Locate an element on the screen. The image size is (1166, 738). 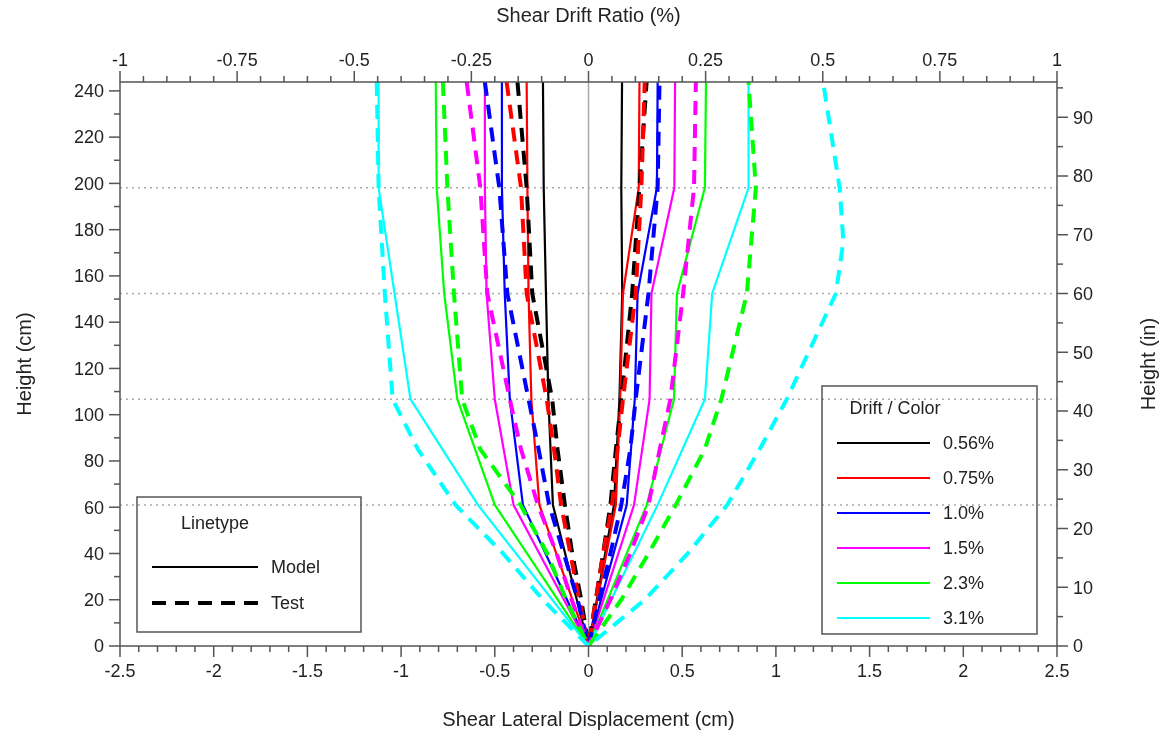
x2-tick-label: 0 is located at coordinates (588, 60).